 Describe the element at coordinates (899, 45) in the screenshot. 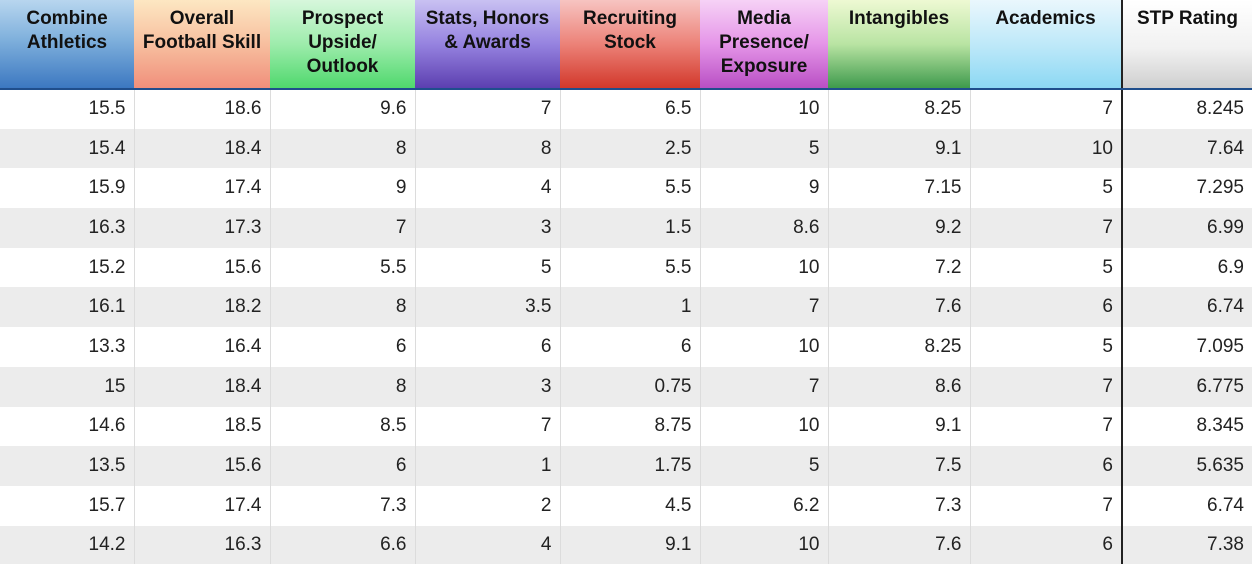

I see `column-header-intangibles: Intangibles` at that location.